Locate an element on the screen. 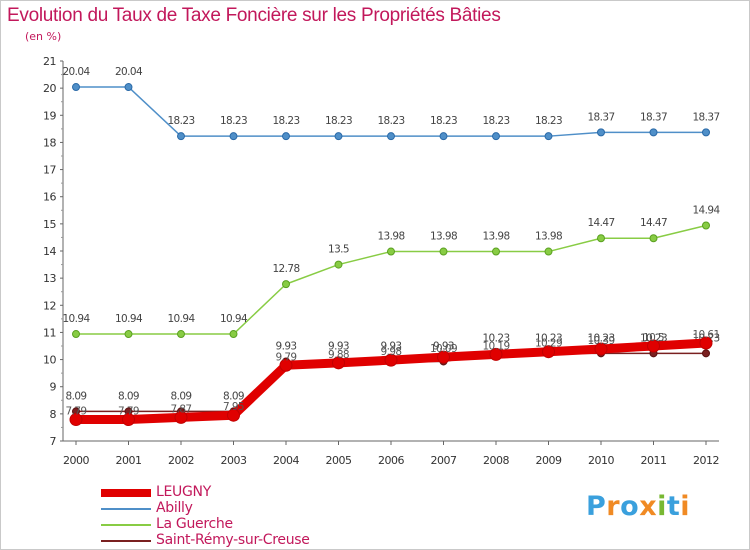 The height and width of the screenshot is (550, 750). data-label-leugny: 7.87 is located at coordinates (181, 409).